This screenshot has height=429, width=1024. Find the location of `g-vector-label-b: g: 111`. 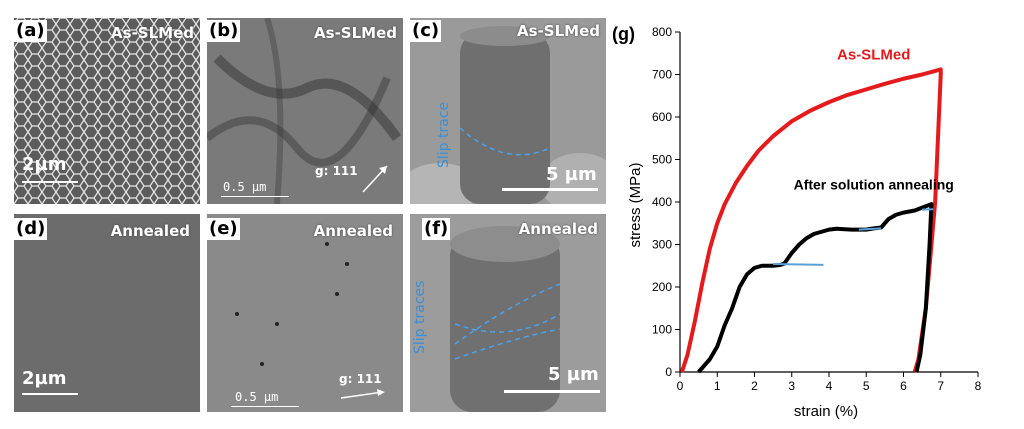

g-vector-label-b: g: 111 is located at coordinates (336, 171).